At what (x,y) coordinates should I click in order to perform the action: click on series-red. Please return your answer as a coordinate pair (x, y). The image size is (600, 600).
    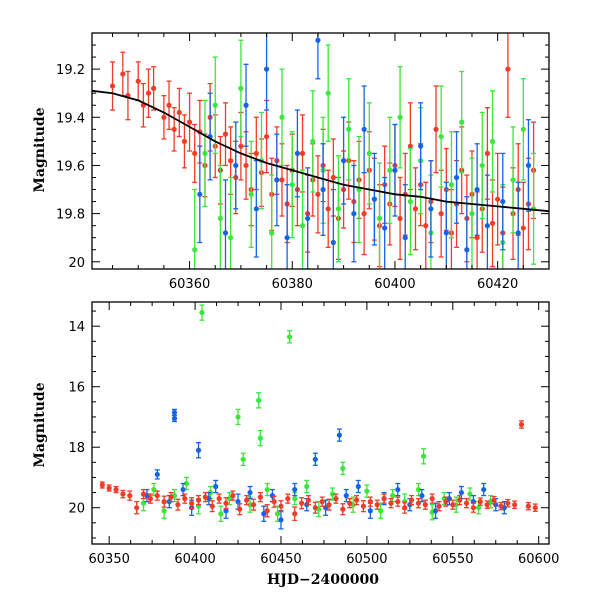
    Looking at the image, I should click on (318, 471).